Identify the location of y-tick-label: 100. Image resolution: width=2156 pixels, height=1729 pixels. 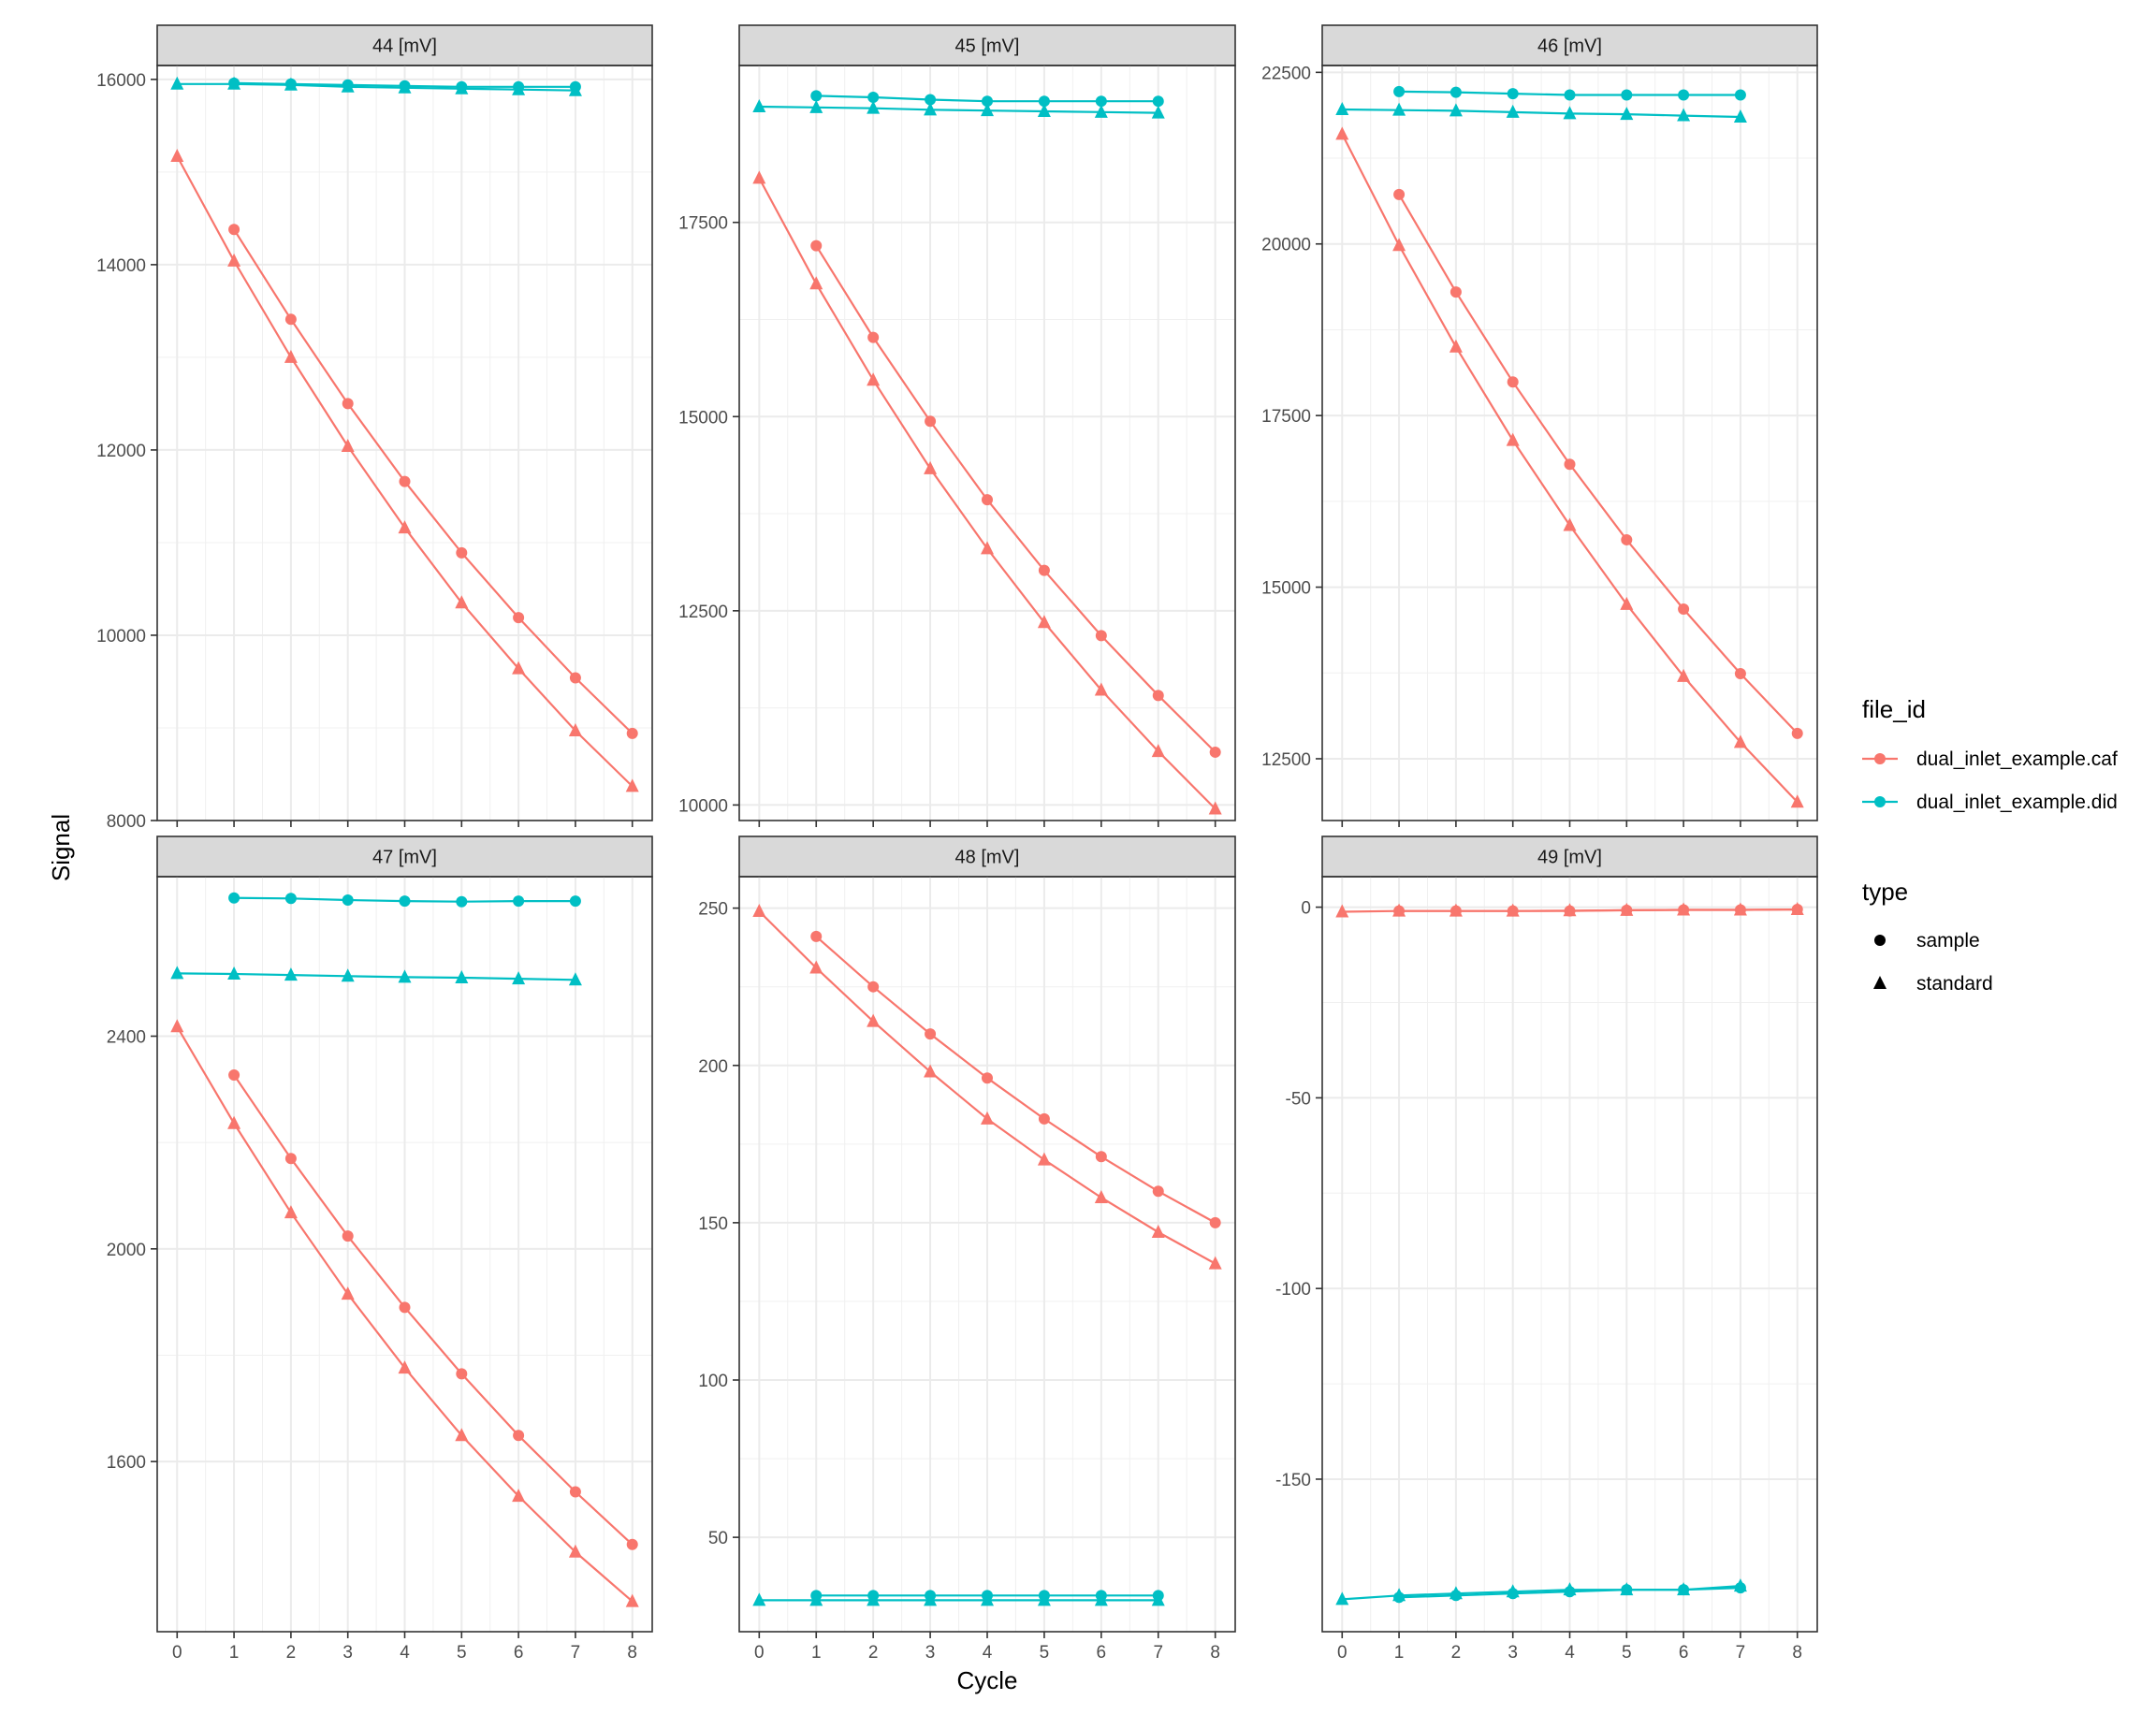
(713, 1381).